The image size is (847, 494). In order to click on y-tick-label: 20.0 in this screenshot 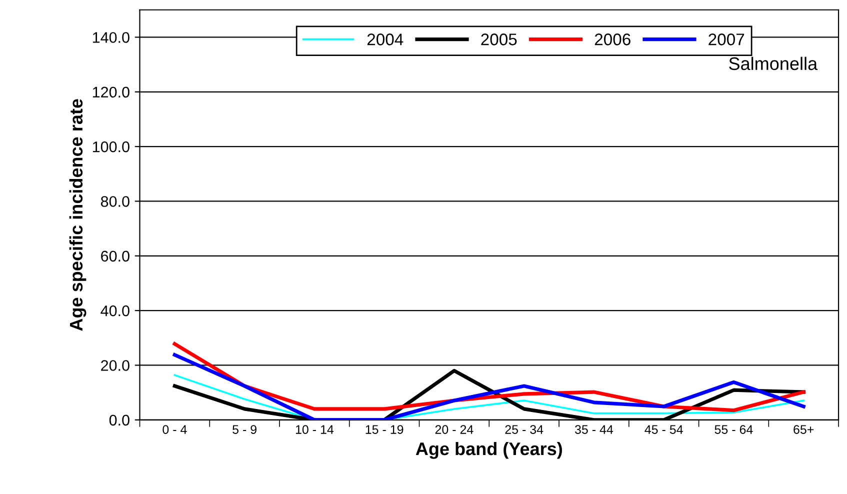, I will do `click(115, 365)`.